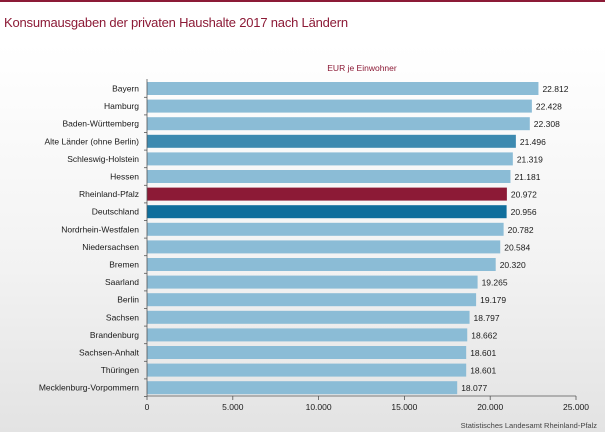  Describe the element at coordinates (362, 68) in the screenshot. I see `chart-subtitle: EUR je Einwohner` at that location.